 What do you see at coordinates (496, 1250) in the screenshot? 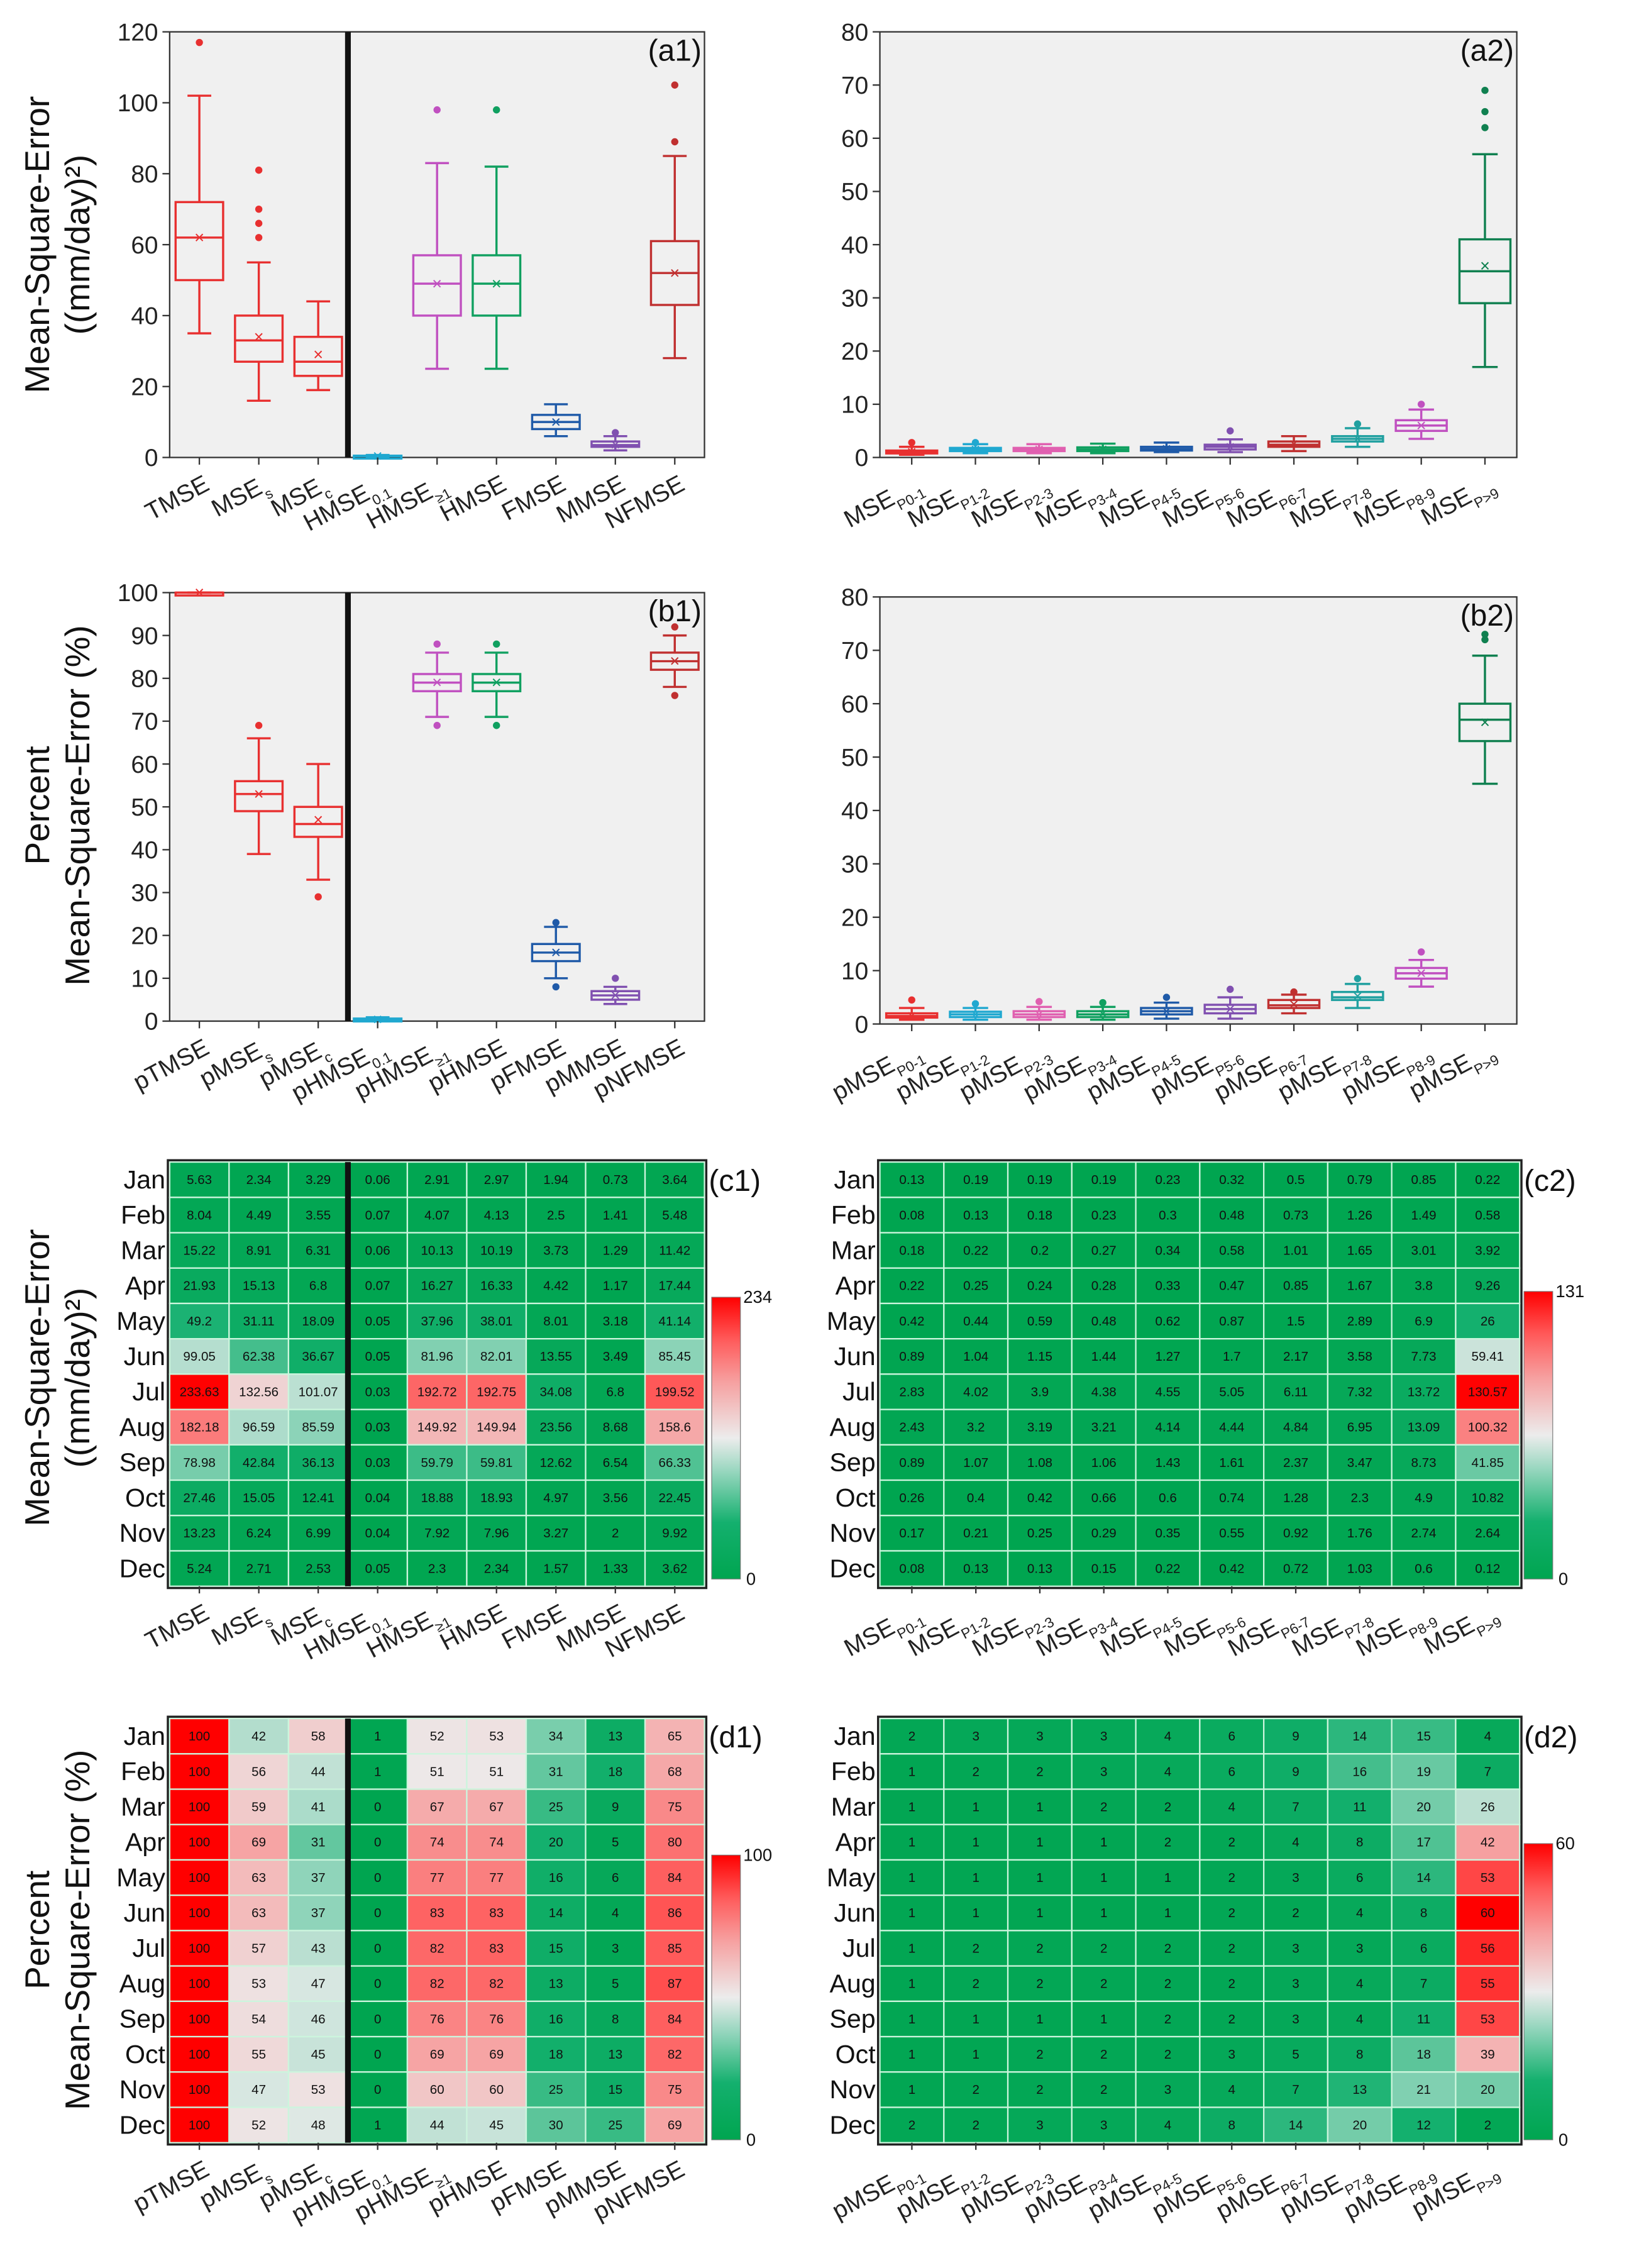
I see `cell-value: 10.19` at bounding box center [496, 1250].